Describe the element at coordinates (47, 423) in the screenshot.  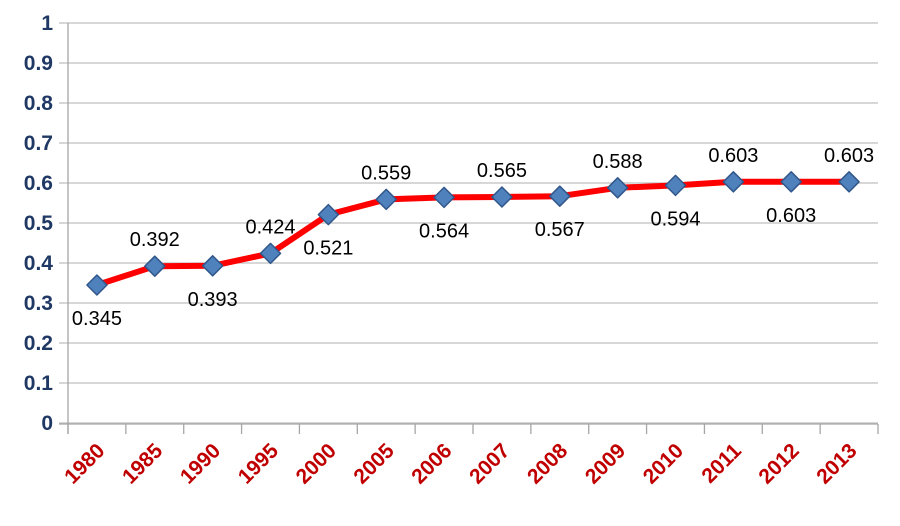
I see `y-axis-tick-label: 0` at that location.